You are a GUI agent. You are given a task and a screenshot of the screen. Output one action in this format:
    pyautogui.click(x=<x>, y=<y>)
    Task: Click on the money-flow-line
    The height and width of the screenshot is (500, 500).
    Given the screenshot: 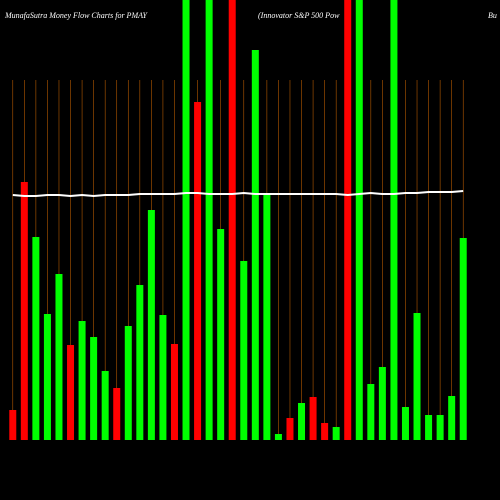 What is the action you would take?
    pyautogui.click(x=238, y=194)
    